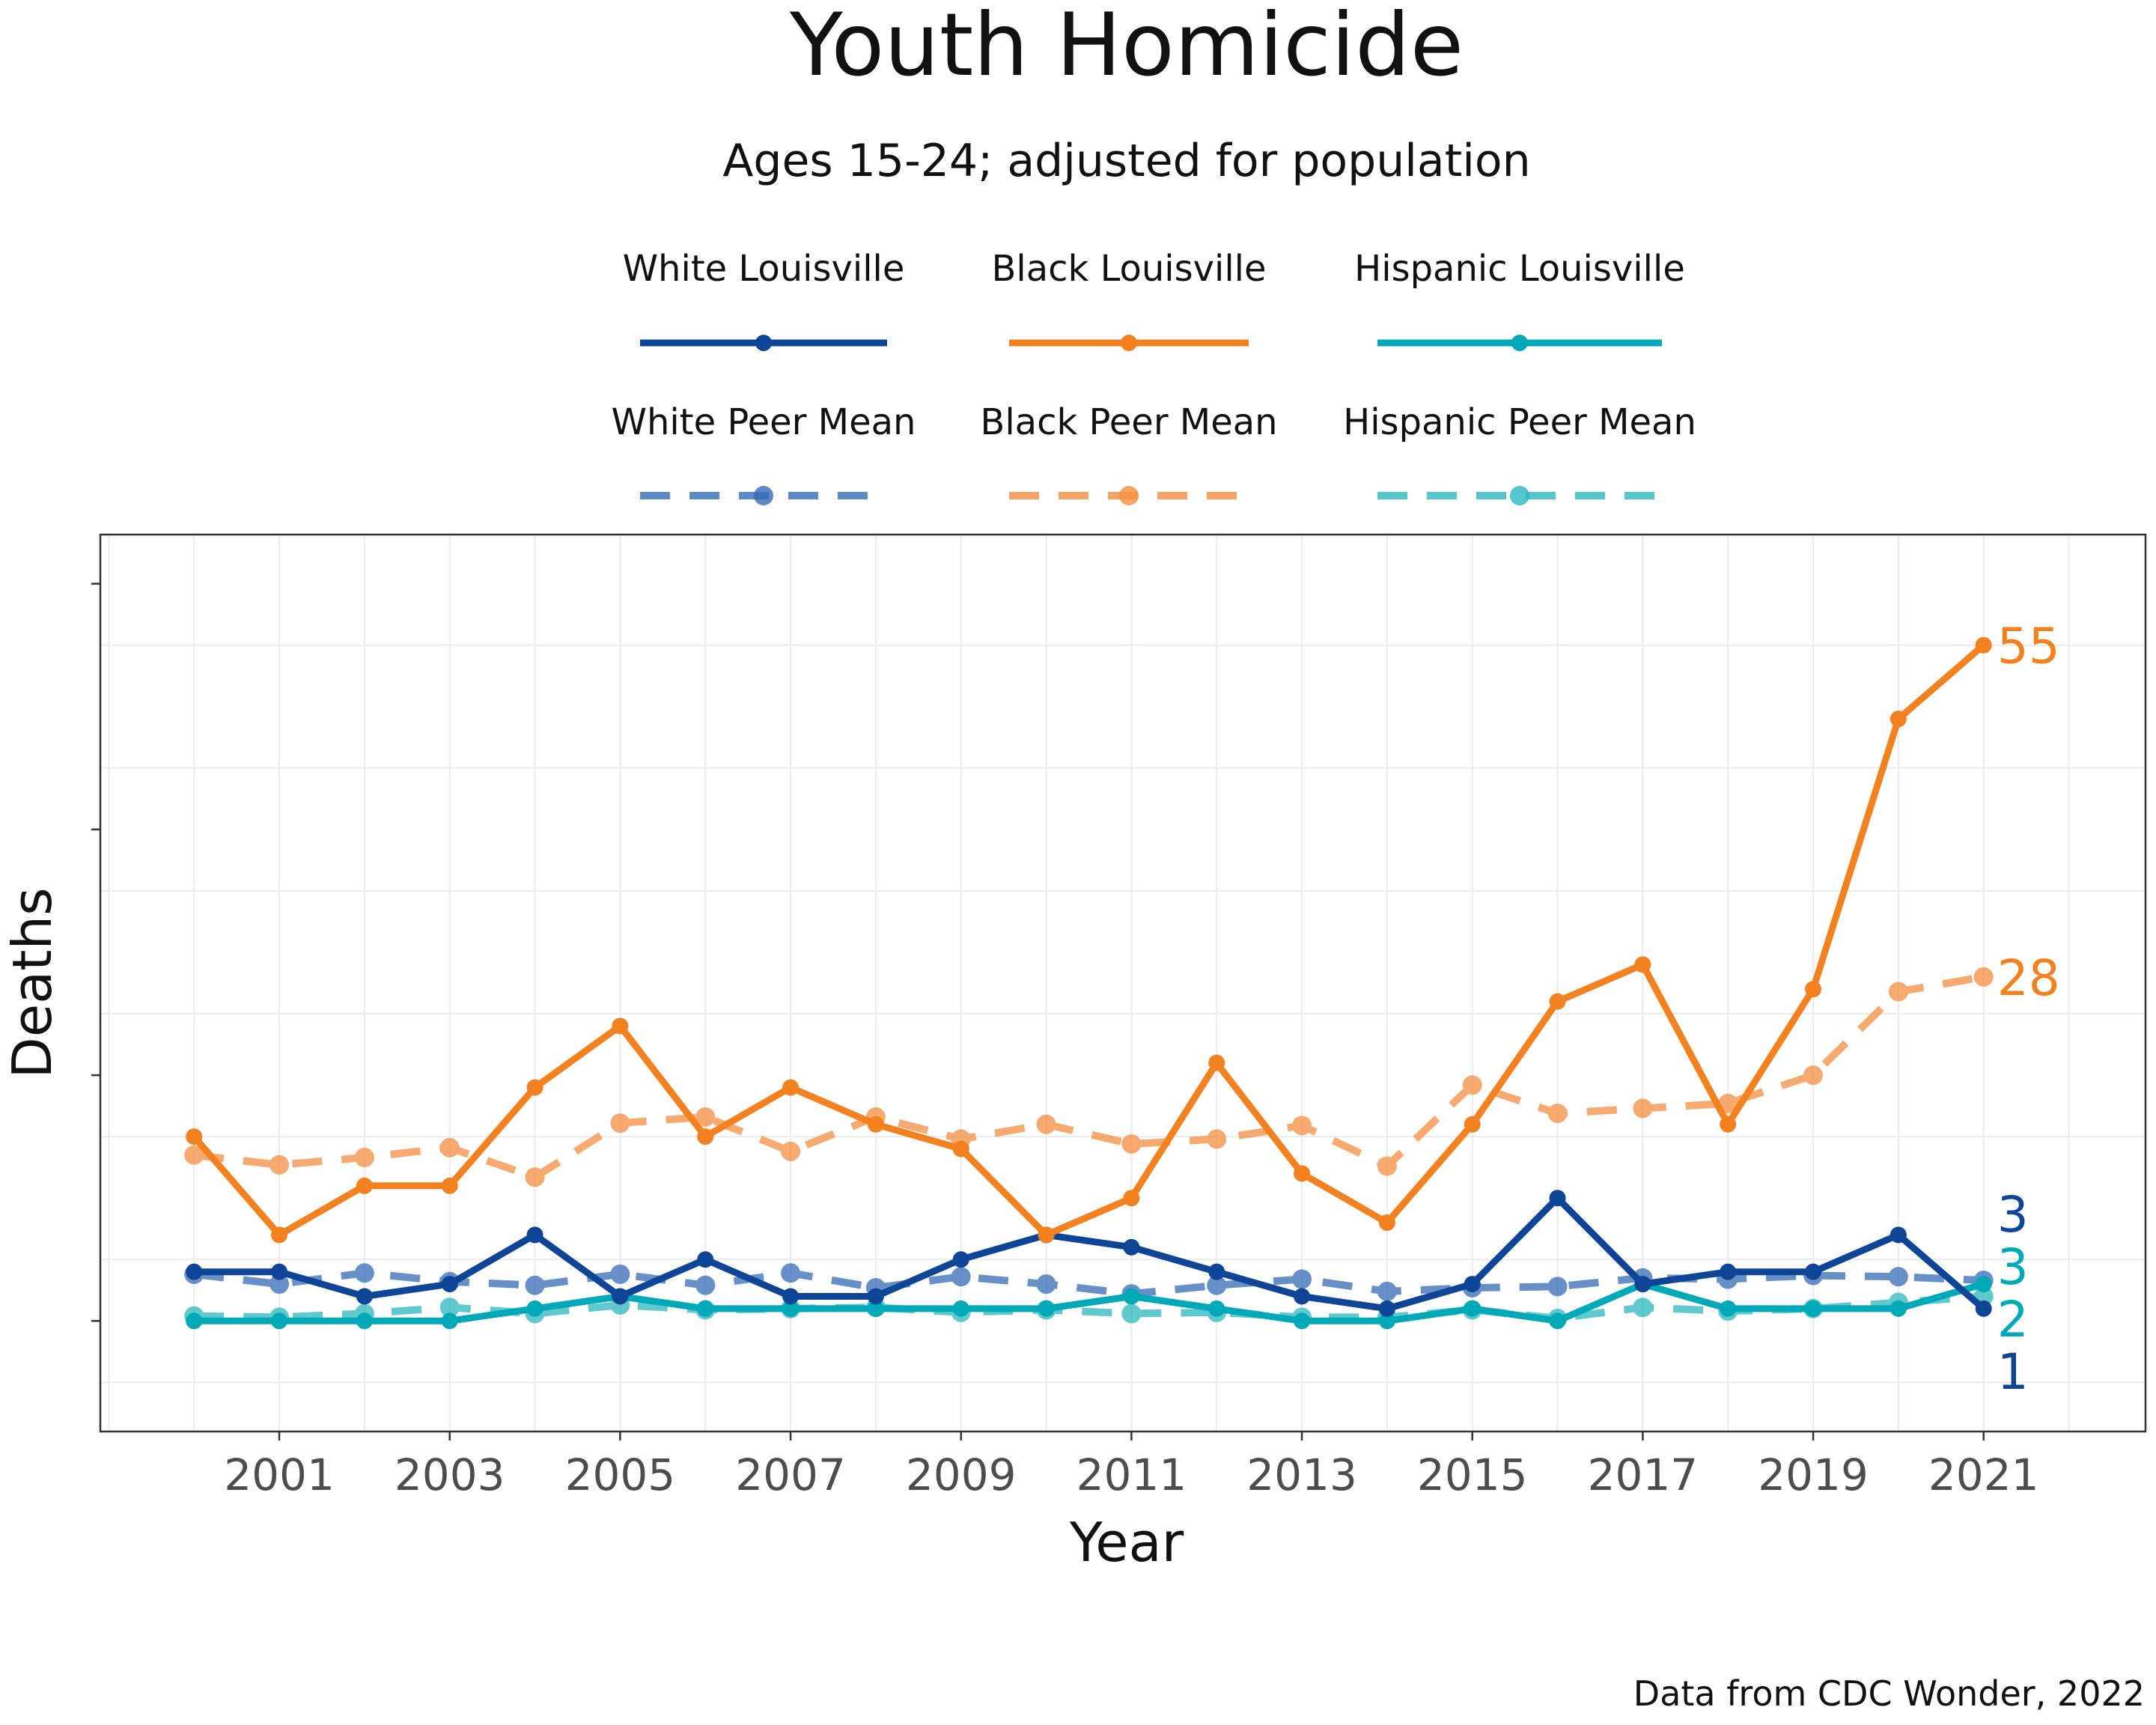 This screenshot has height=1725, width=2156. What do you see at coordinates (1089, 1307) in the screenshot?
I see `series-line-hispanic-peer-mean` at bounding box center [1089, 1307].